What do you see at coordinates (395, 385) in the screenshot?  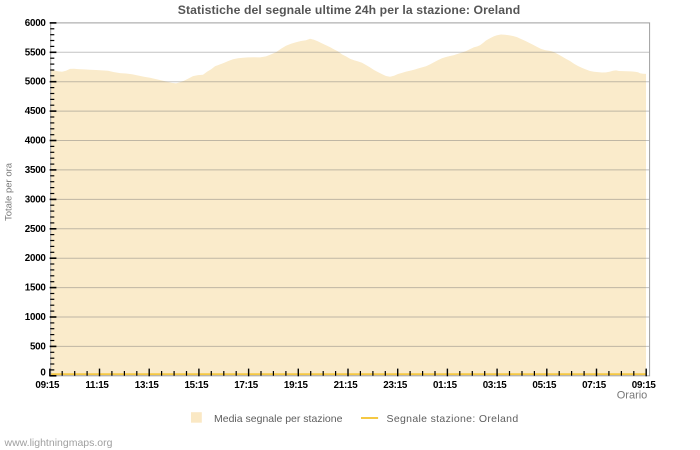 I see `svg-text: 23:15` at bounding box center [395, 385].